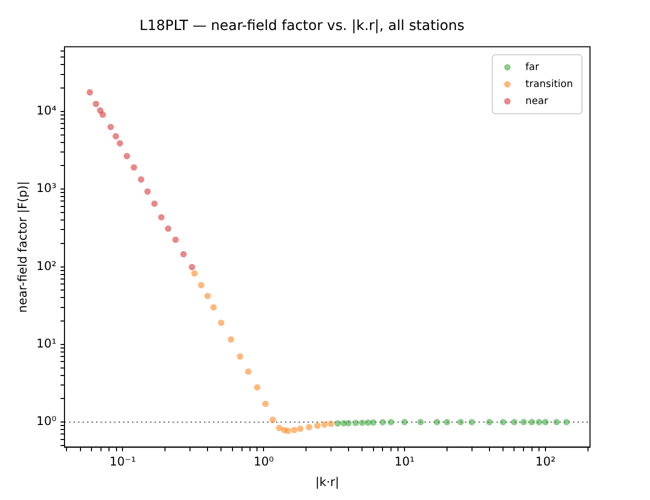 The image size is (650, 500). What do you see at coordinates (46, 421) in the screenshot?
I see `y-tick-label: 10⁰` at bounding box center [46, 421].